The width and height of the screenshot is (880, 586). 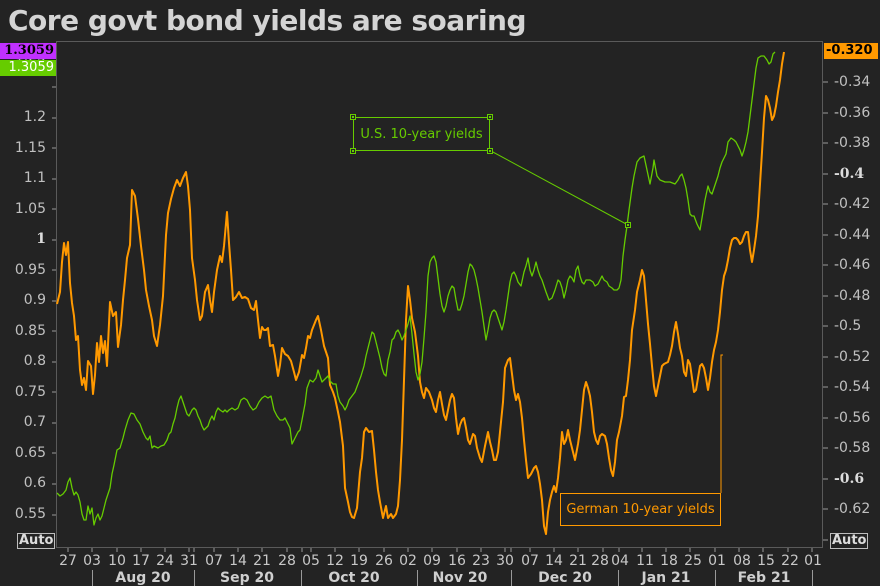 What do you see at coordinates (189, 561) in the screenshot?
I see `x-tick: 31` at bounding box center [189, 561].